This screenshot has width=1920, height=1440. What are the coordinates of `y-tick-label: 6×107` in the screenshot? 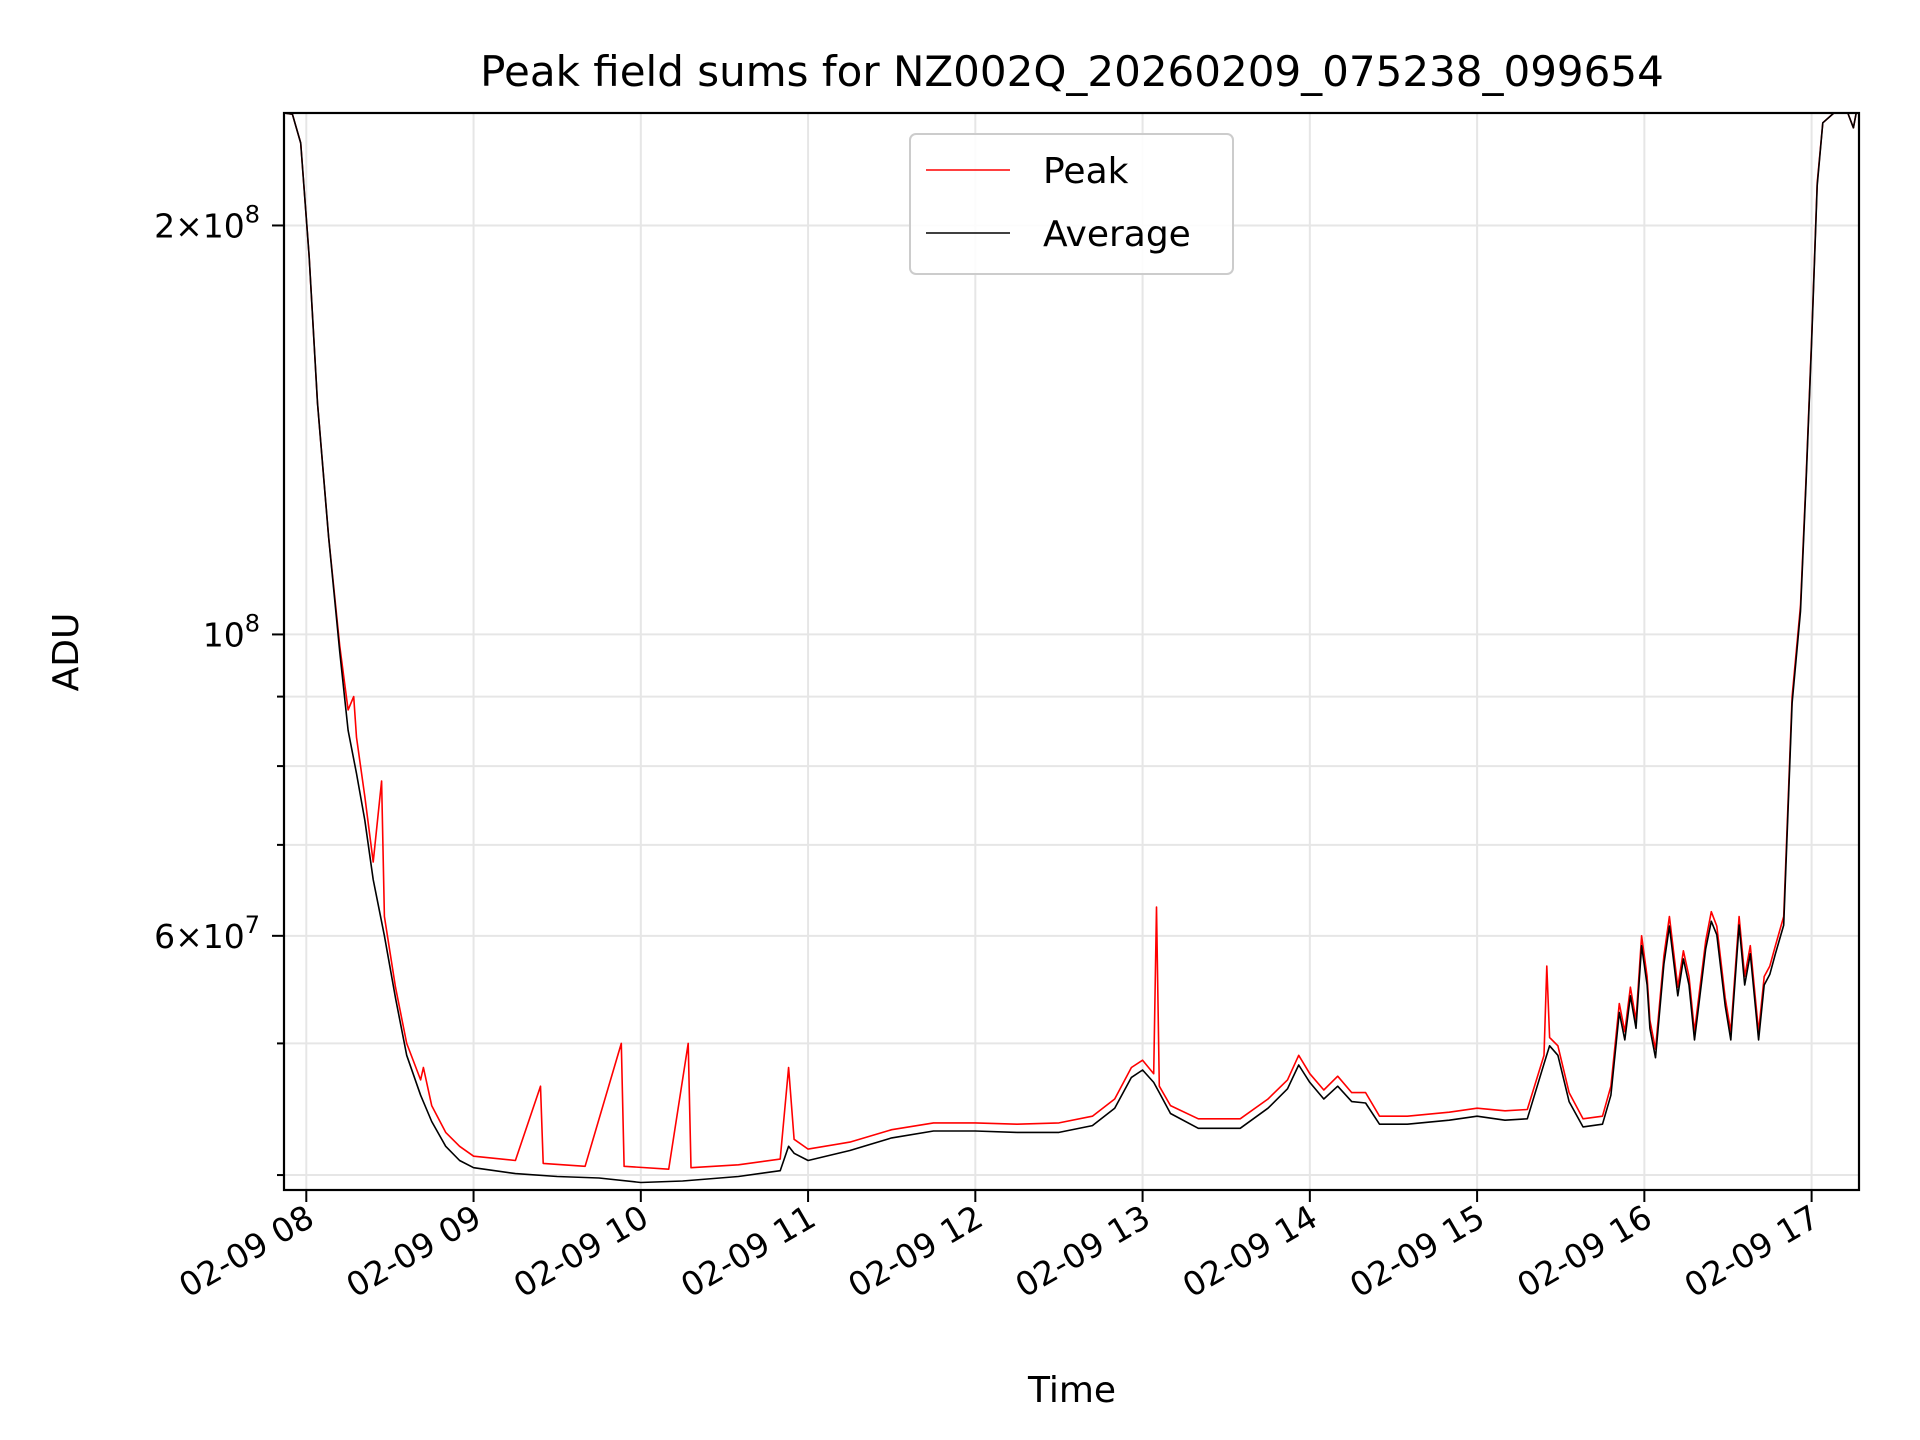 It's located at (207, 933).